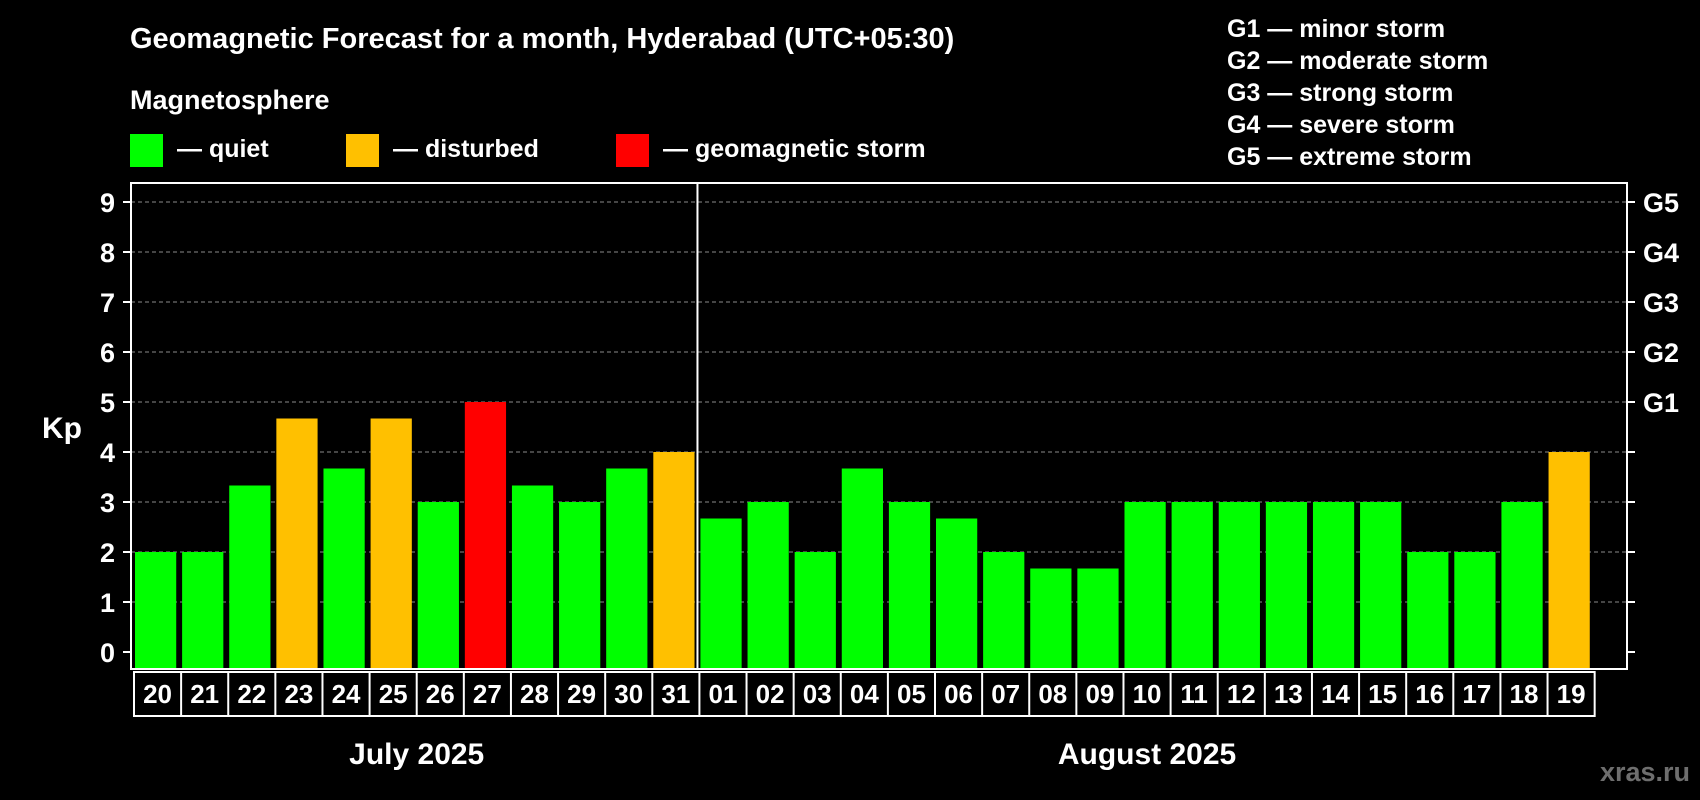  What do you see at coordinates (1241, 694) in the screenshot?
I see `x-tick-label-12: 12` at bounding box center [1241, 694].